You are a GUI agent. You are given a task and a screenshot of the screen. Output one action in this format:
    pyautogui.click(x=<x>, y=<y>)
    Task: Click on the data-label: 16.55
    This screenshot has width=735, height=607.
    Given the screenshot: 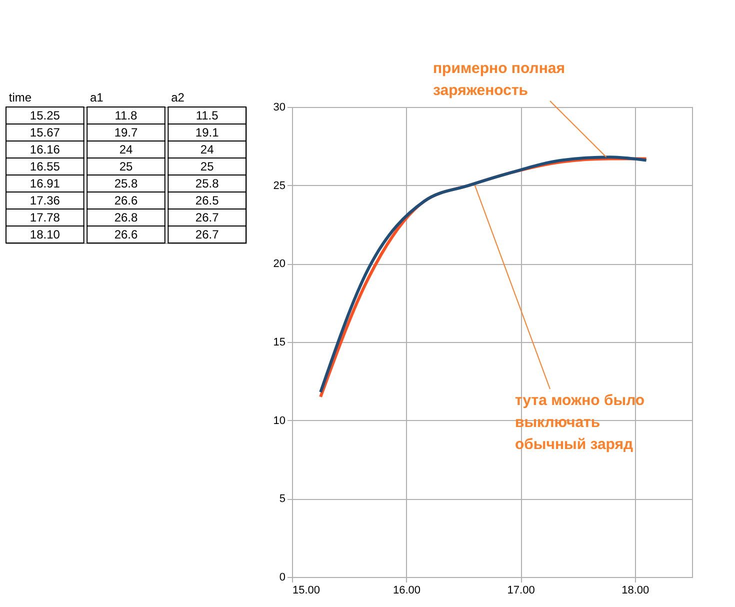 What is the action you would take?
    pyautogui.click(x=45, y=167)
    